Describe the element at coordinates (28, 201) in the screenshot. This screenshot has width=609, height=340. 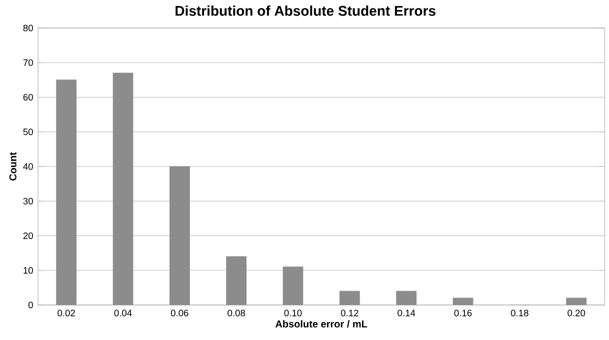
I see `y-tick-label: 30` at that location.